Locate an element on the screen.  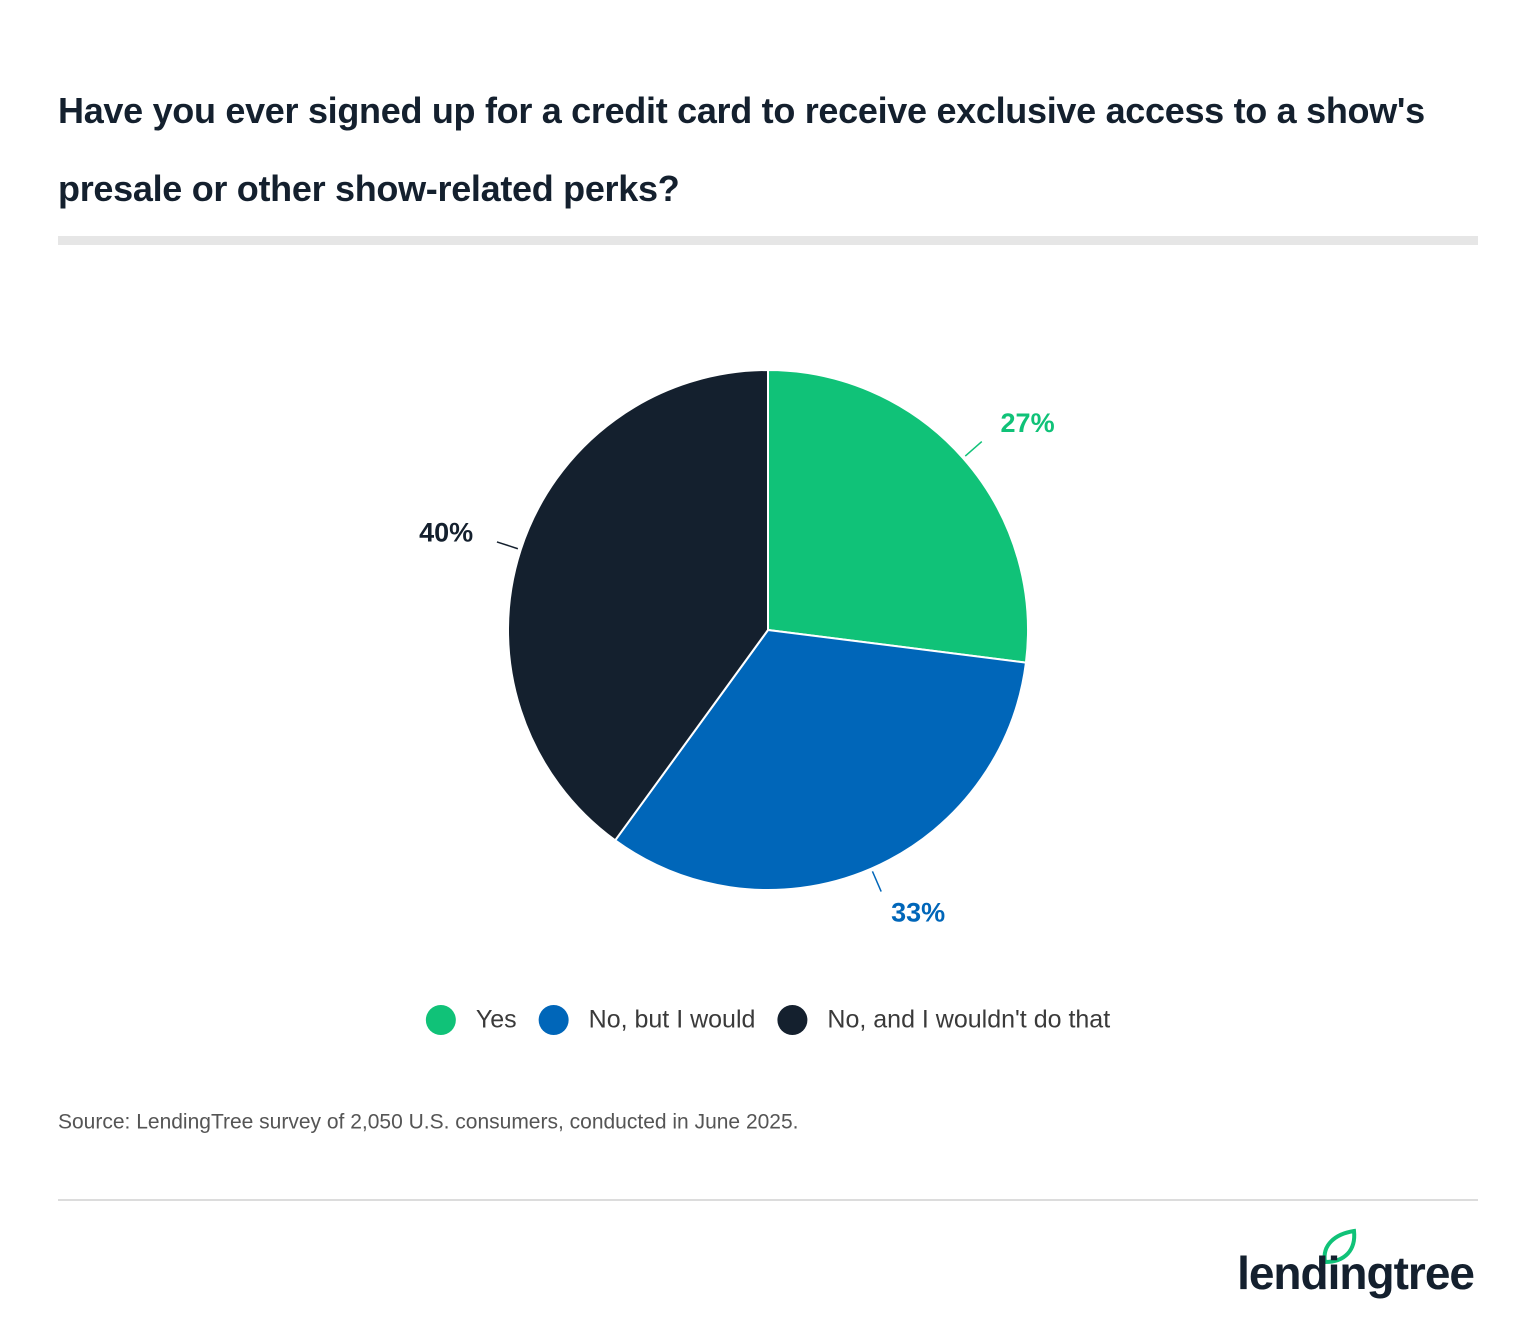
data-label: 33% is located at coordinates (918, 913).